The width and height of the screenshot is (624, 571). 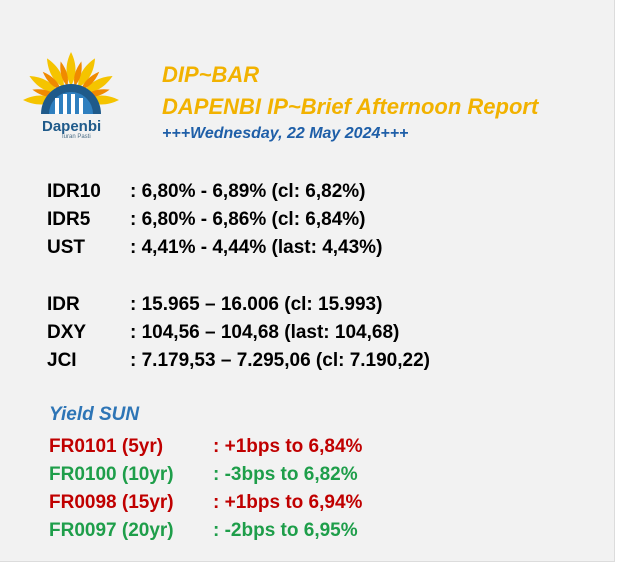 I want to click on rate-value: : 4,41% - 4,44% (last: 4,43%), so click(x=256, y=247).